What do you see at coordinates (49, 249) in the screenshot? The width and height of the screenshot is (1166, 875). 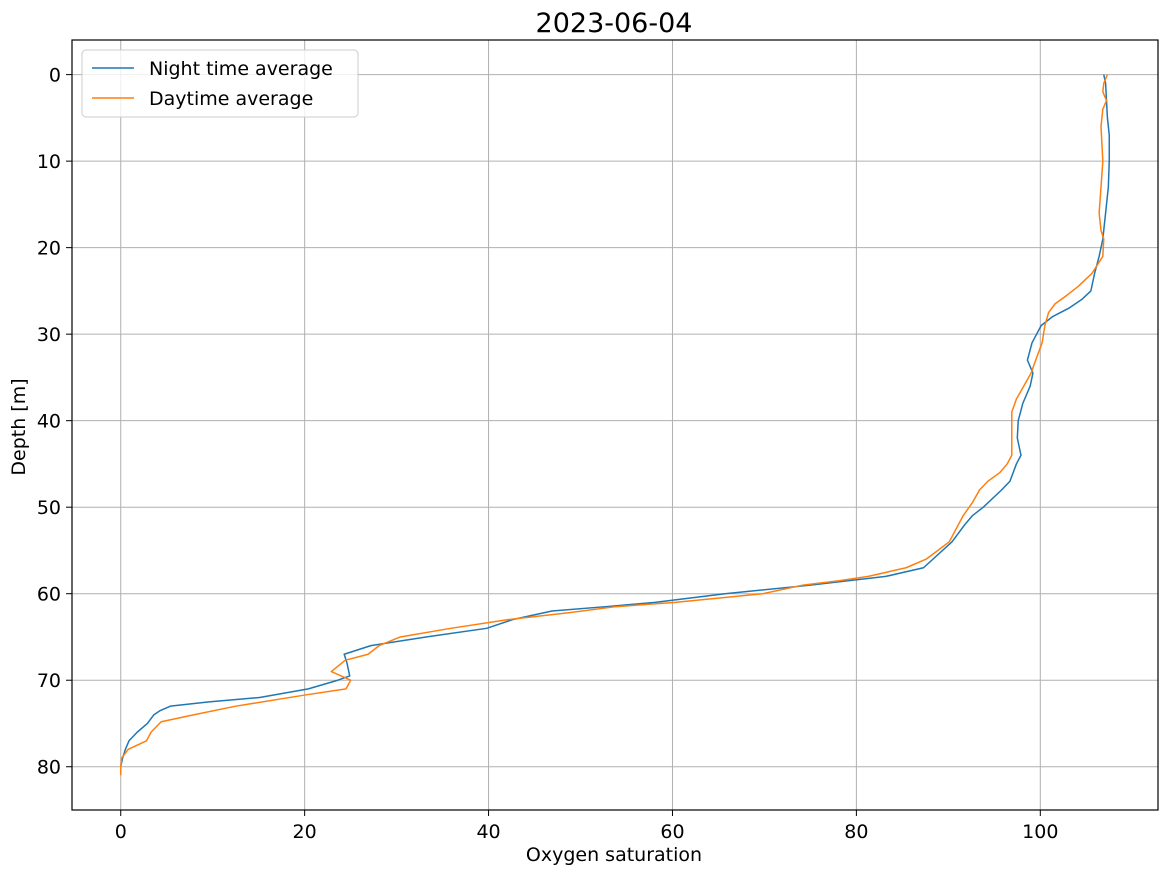 I see `y-tick-label: 20` at bounding box center [49, 249].